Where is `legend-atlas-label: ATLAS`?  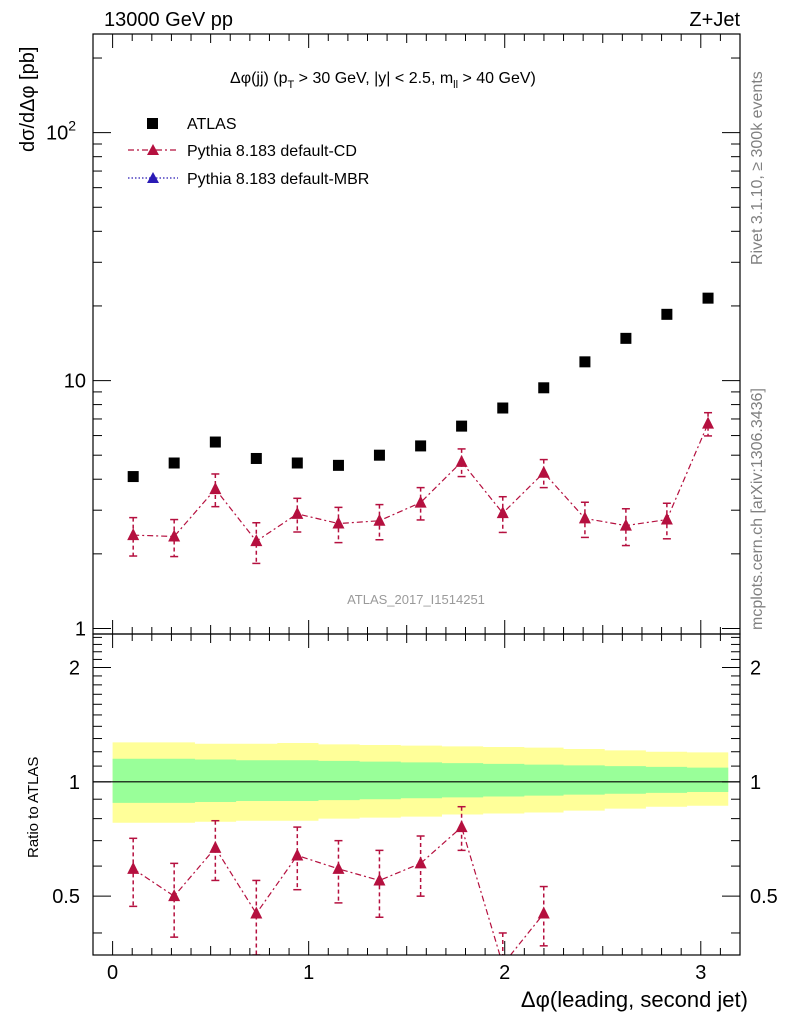
legend-atlas-label: ATLAS is located at coordinates (212, 124).